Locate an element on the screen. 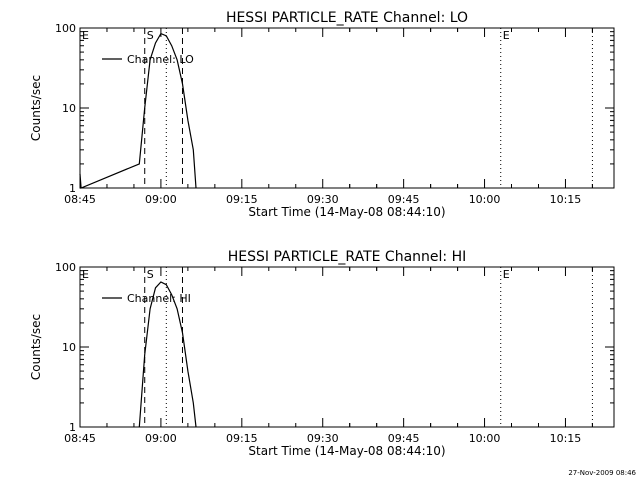 The image size is (640, 484). legend-entry: Channel: HI is located at coordinates (159, 298).